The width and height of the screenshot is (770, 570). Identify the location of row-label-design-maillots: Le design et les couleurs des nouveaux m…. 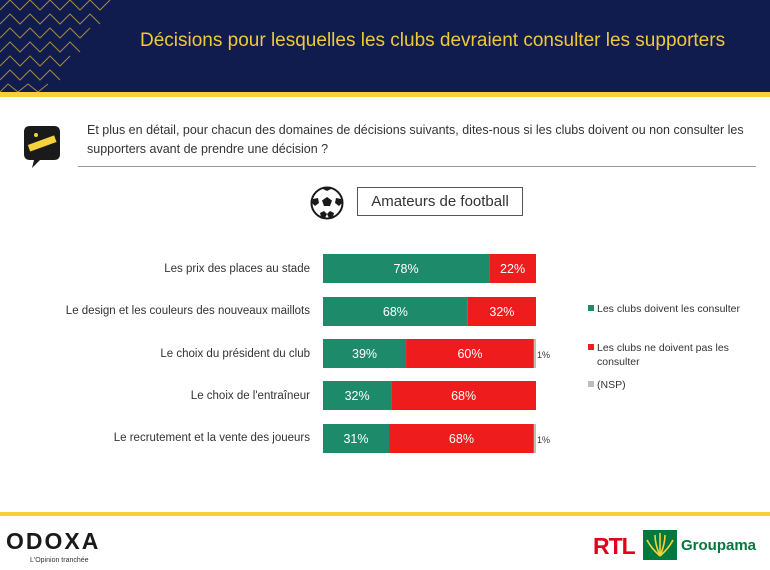
(187, 311).